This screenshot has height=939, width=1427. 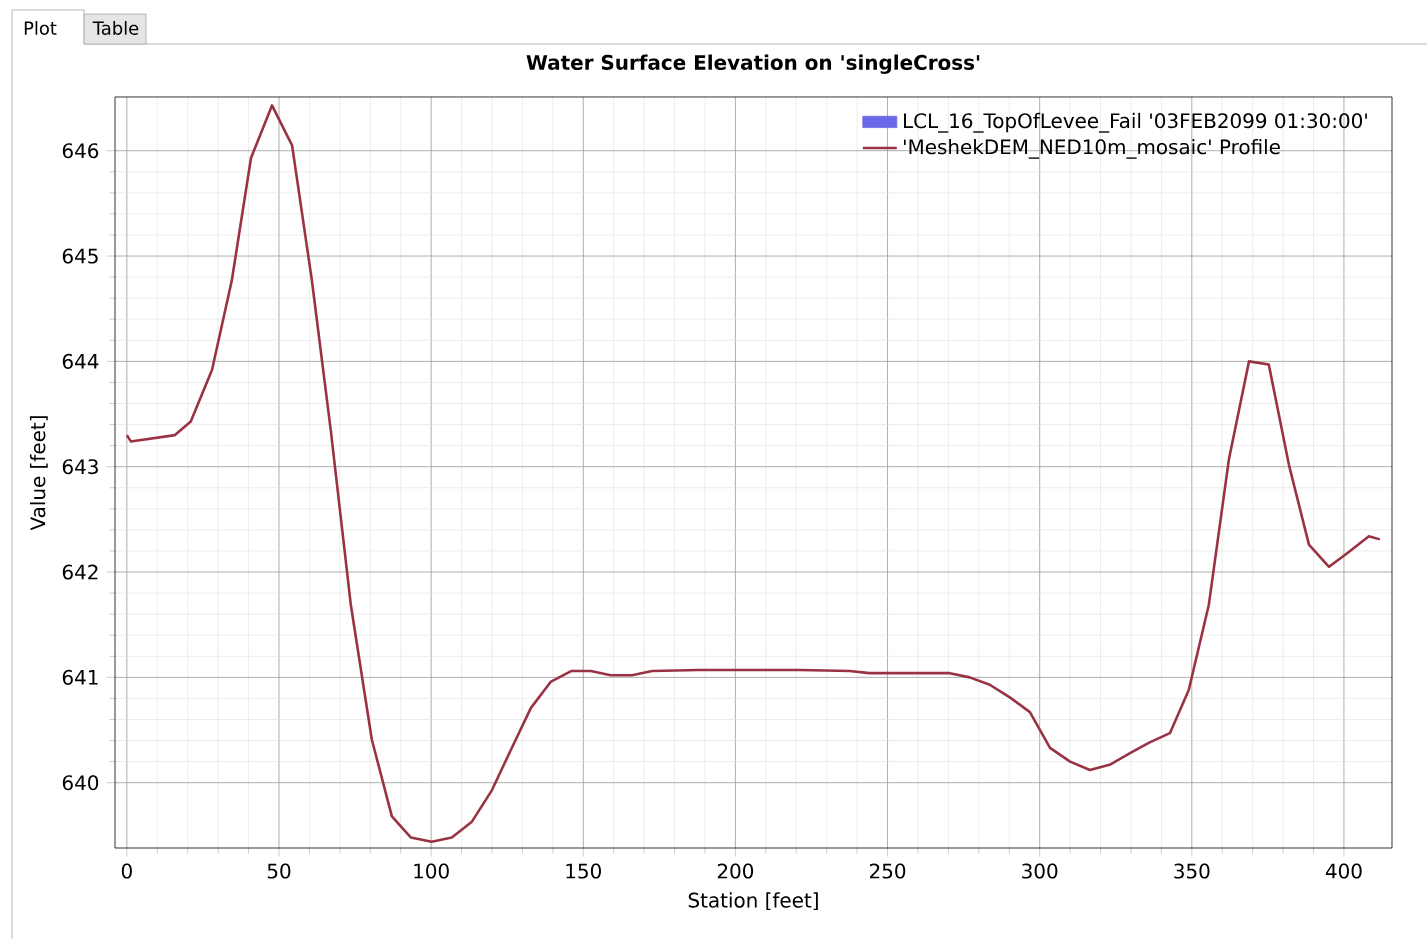 What do you see at coordinates (1192, 871) in the screenshot?
I see `x-tick-label: 350` at bounding box center [1192, 871].